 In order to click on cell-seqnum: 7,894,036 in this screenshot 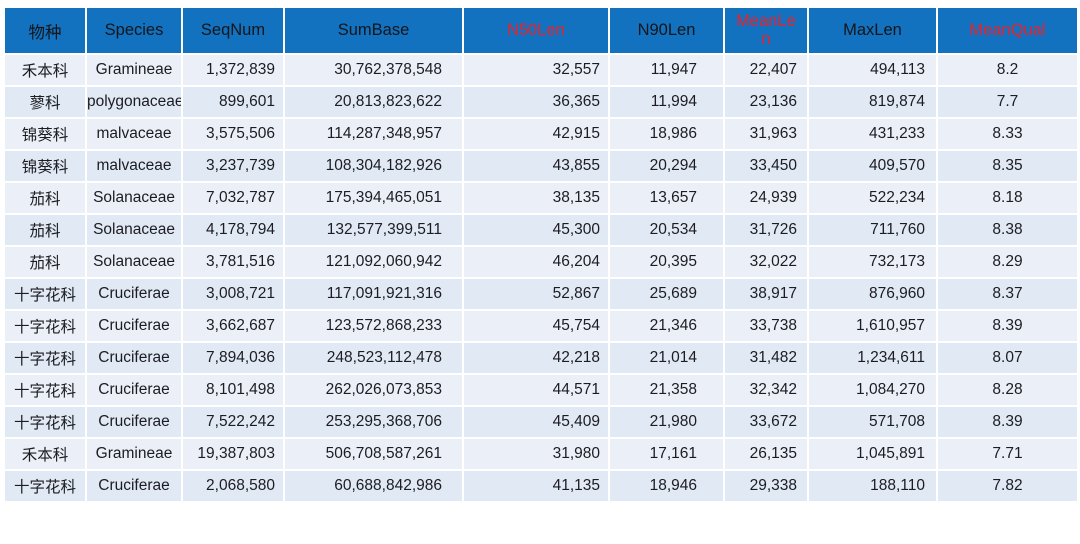, I will do `click(233, 358)`.